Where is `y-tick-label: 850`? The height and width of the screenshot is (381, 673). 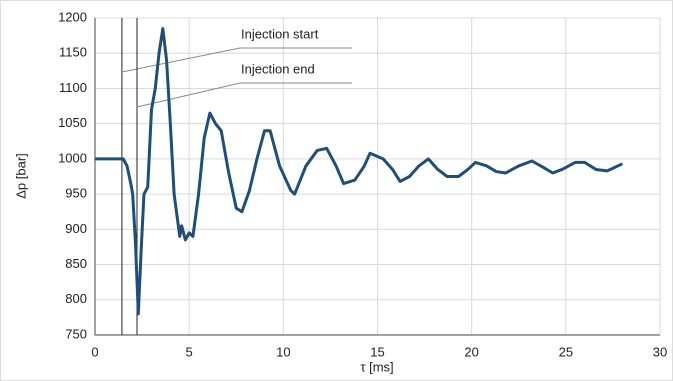
y-tick-label: 850 is located at coordinates (76, 263).